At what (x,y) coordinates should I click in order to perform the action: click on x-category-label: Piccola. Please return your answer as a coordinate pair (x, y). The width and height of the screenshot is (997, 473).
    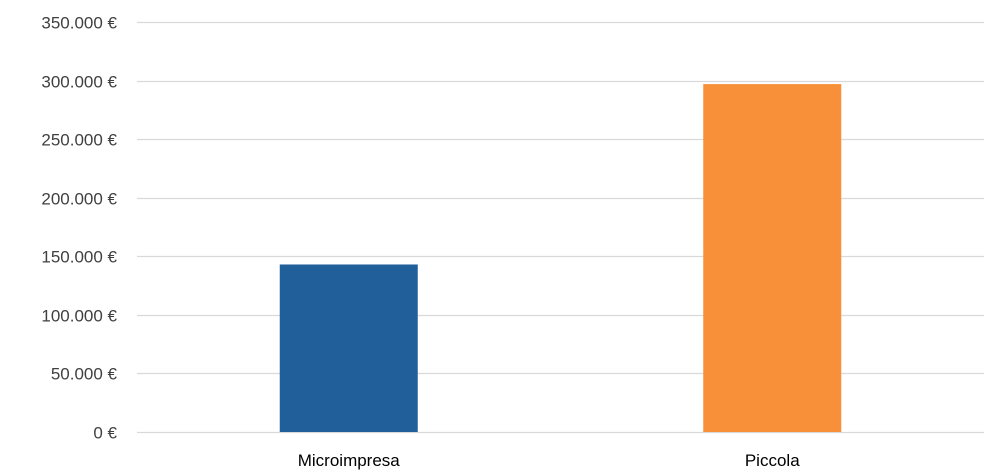
    Looking at the image, I should click on (772, 460).